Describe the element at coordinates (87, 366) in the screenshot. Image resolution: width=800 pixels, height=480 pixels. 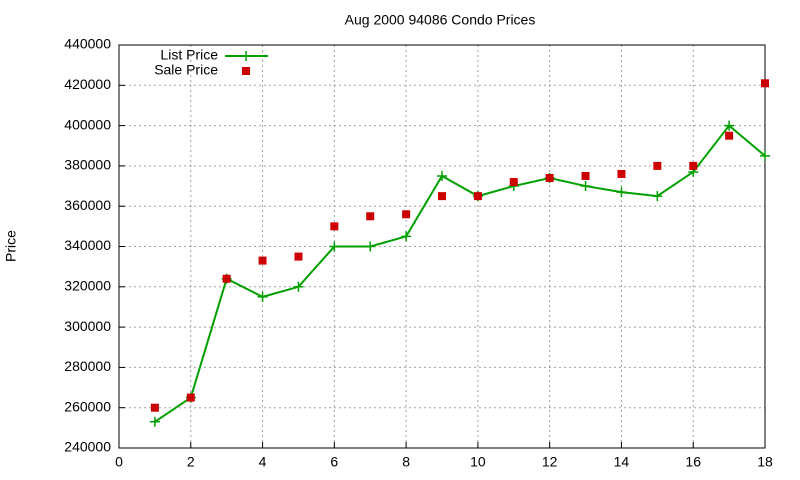
I see `y-tick-label: 280000` at that location.